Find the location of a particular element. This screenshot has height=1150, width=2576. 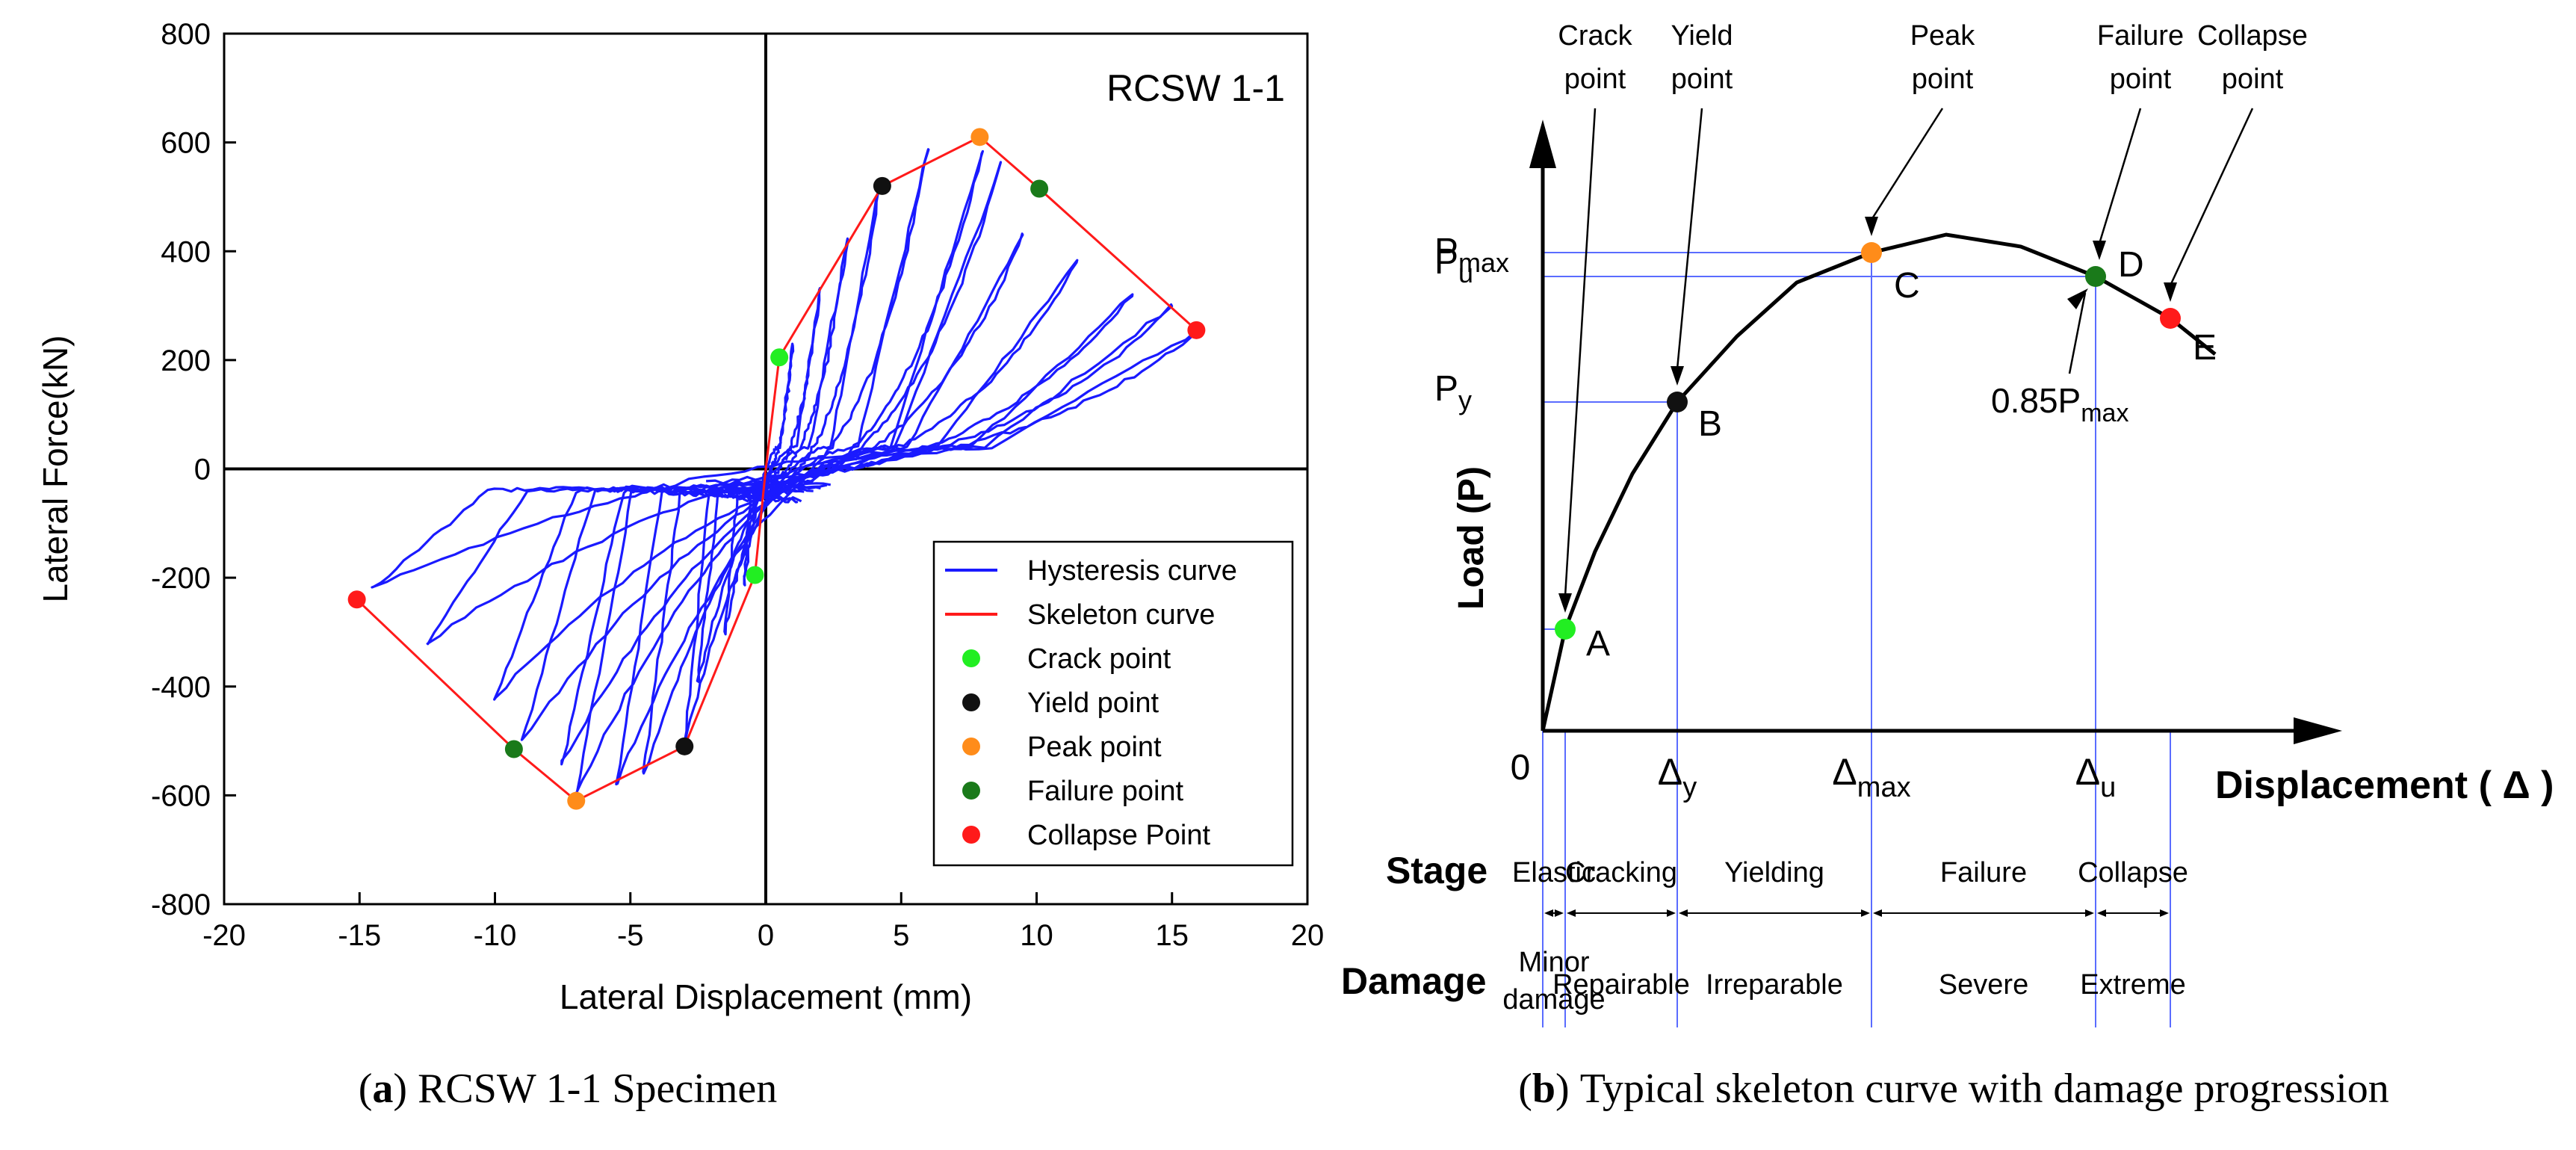

y-mark-sub: u is located at coordinates (1465, 273).